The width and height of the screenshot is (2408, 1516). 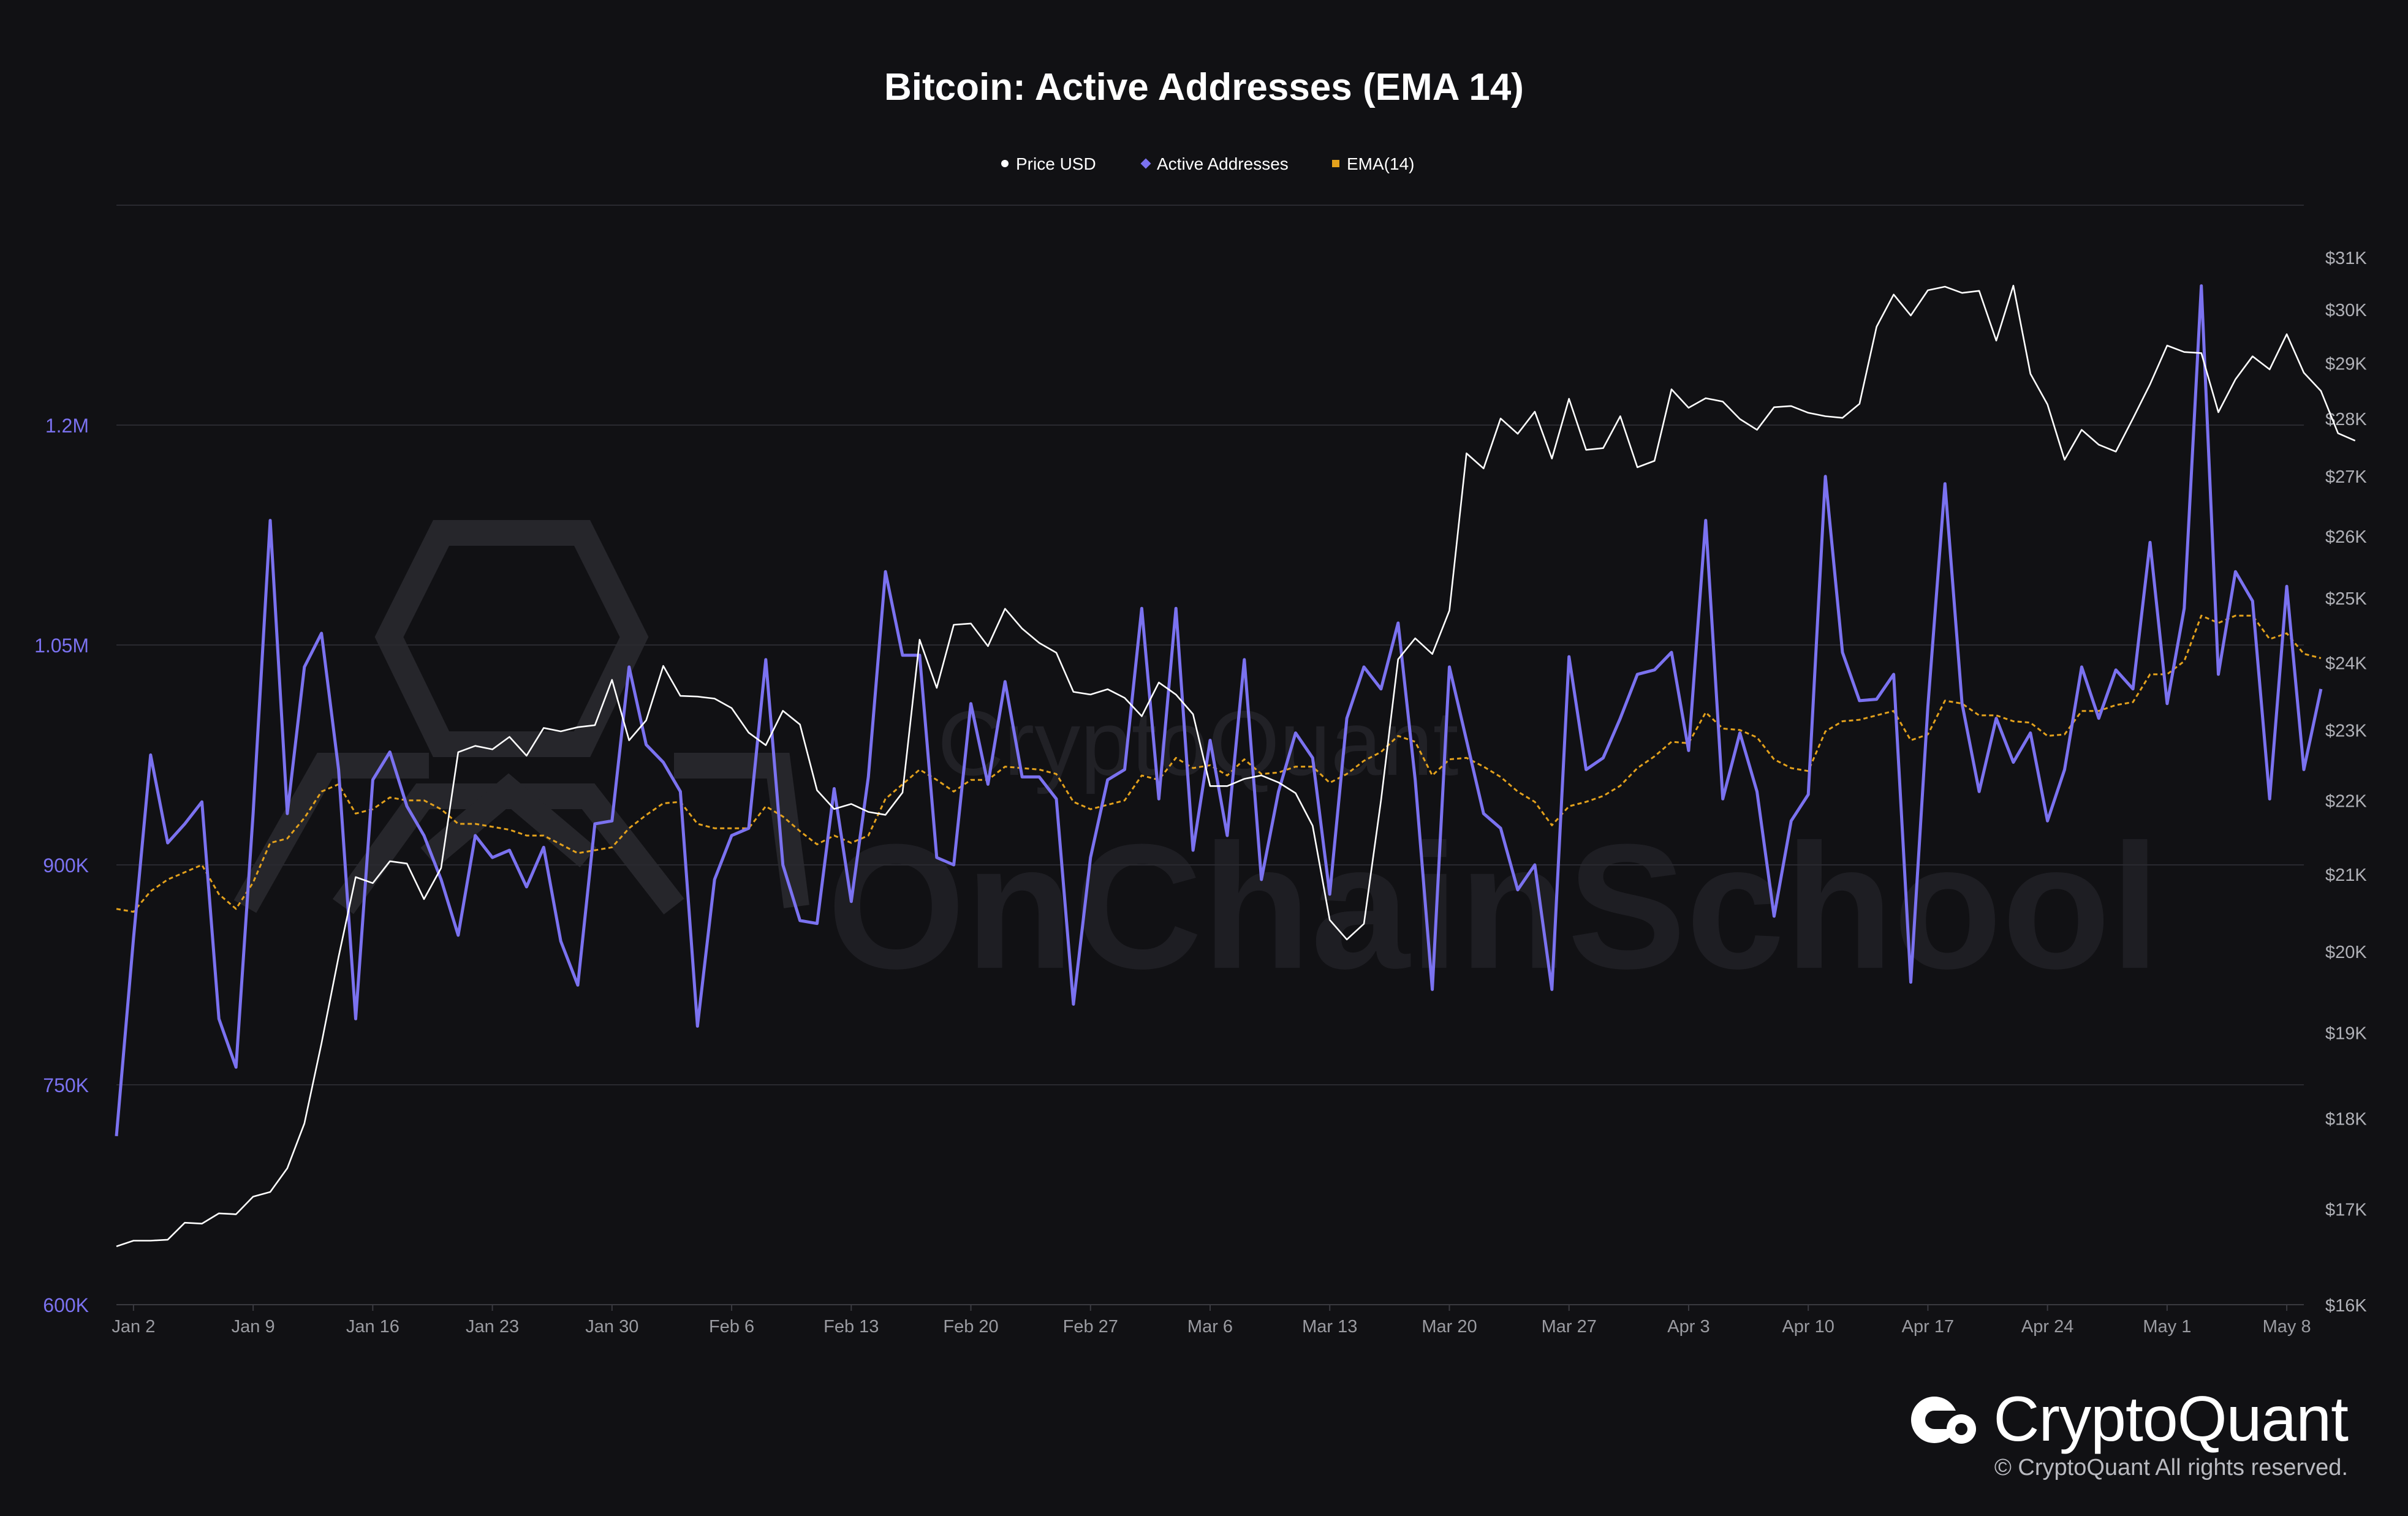 What do you see at coordinates (67, 426) in the screenshot?
I see `y-left-tick-label: 1.2M` at bounding box center [67, 426].